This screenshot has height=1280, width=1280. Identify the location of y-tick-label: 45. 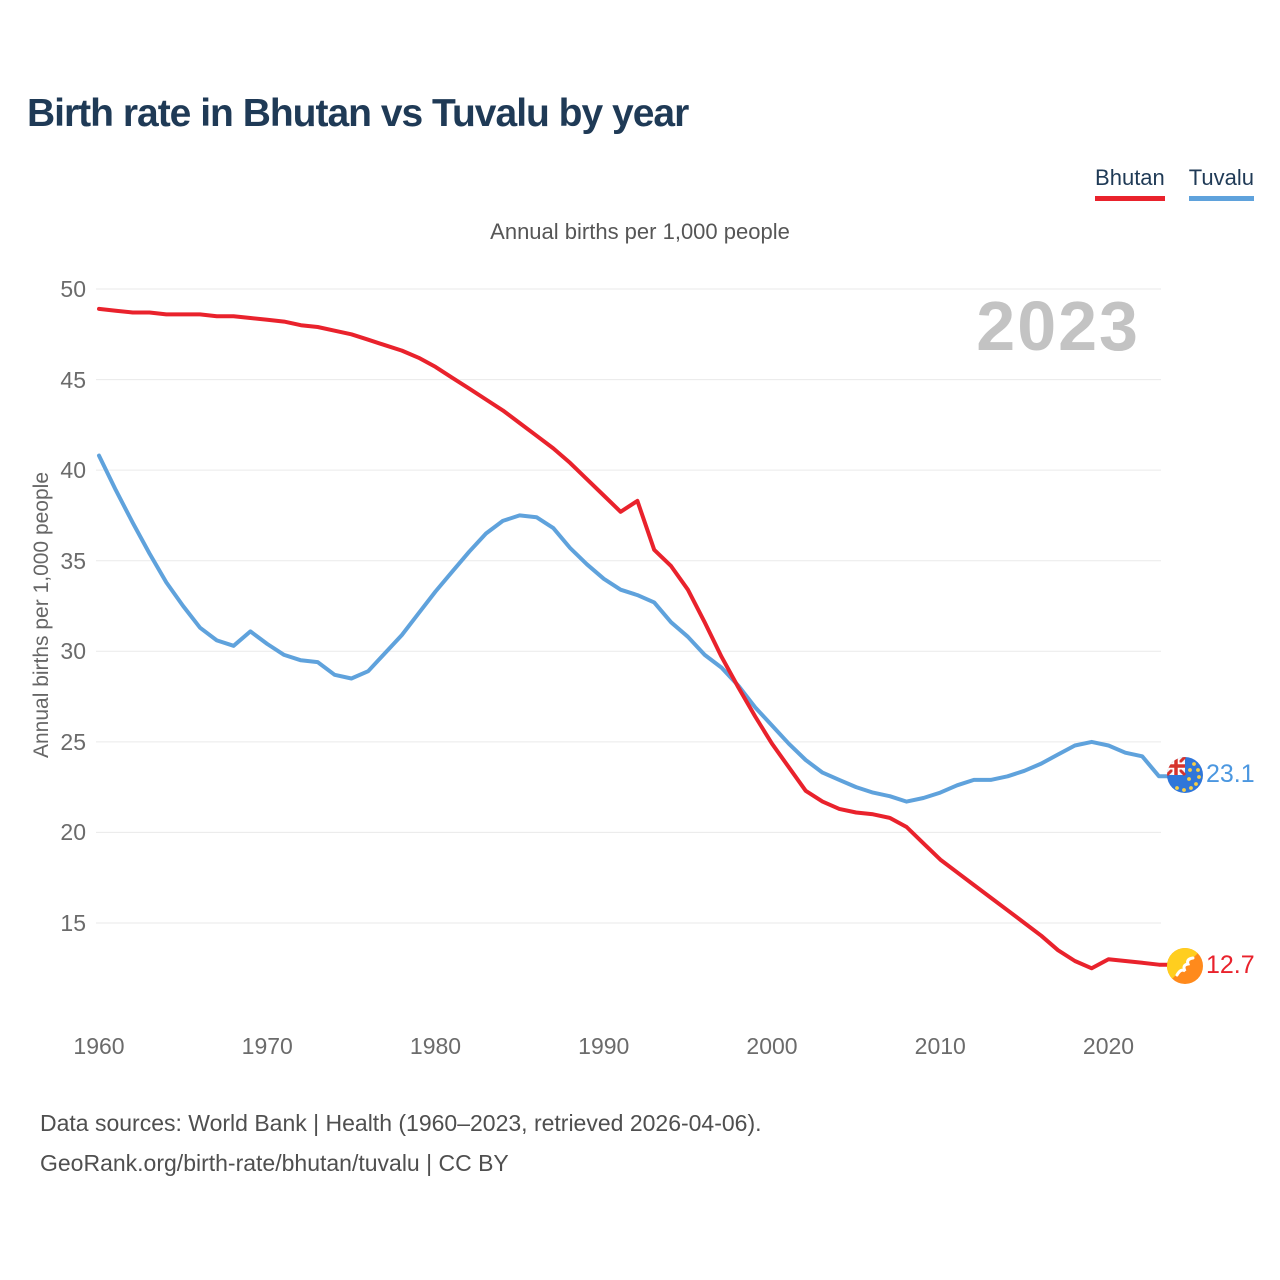
(73, 379).